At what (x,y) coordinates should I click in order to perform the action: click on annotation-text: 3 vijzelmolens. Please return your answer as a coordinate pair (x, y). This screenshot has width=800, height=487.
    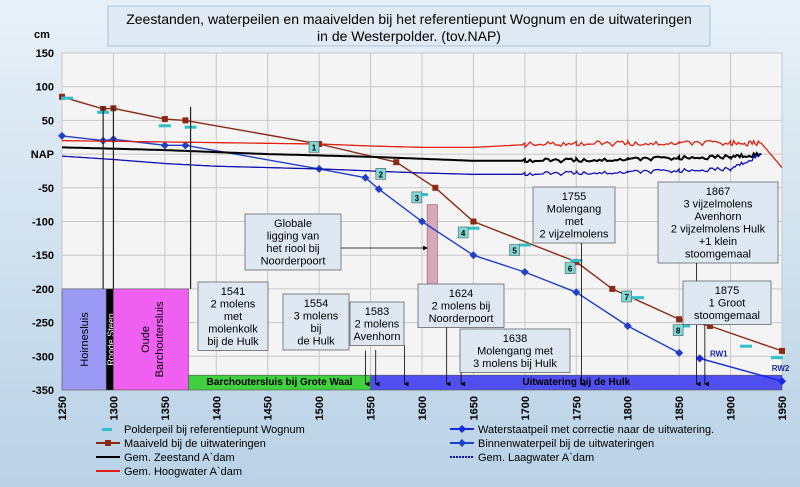
    Looking at the image, I should click on (718, 205).